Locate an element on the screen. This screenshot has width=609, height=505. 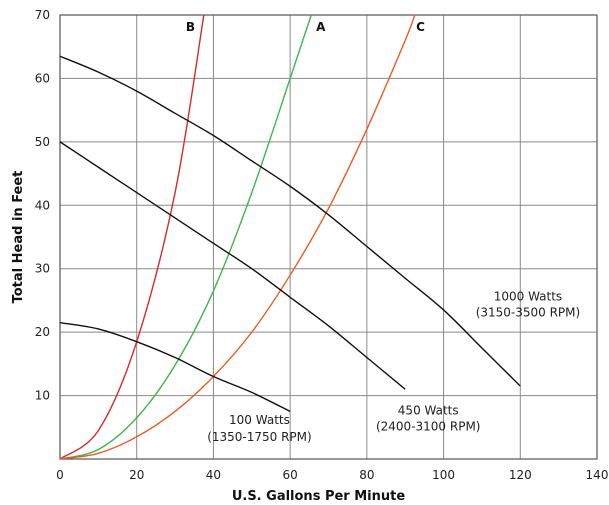
y-tick-label: 40 is located at coordinates (42, 205).